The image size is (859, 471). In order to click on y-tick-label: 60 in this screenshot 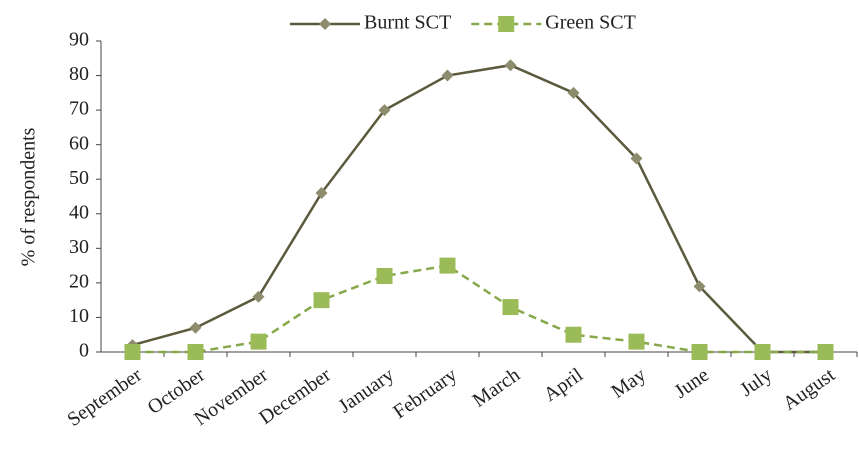, I will do `click(79, 143)`.